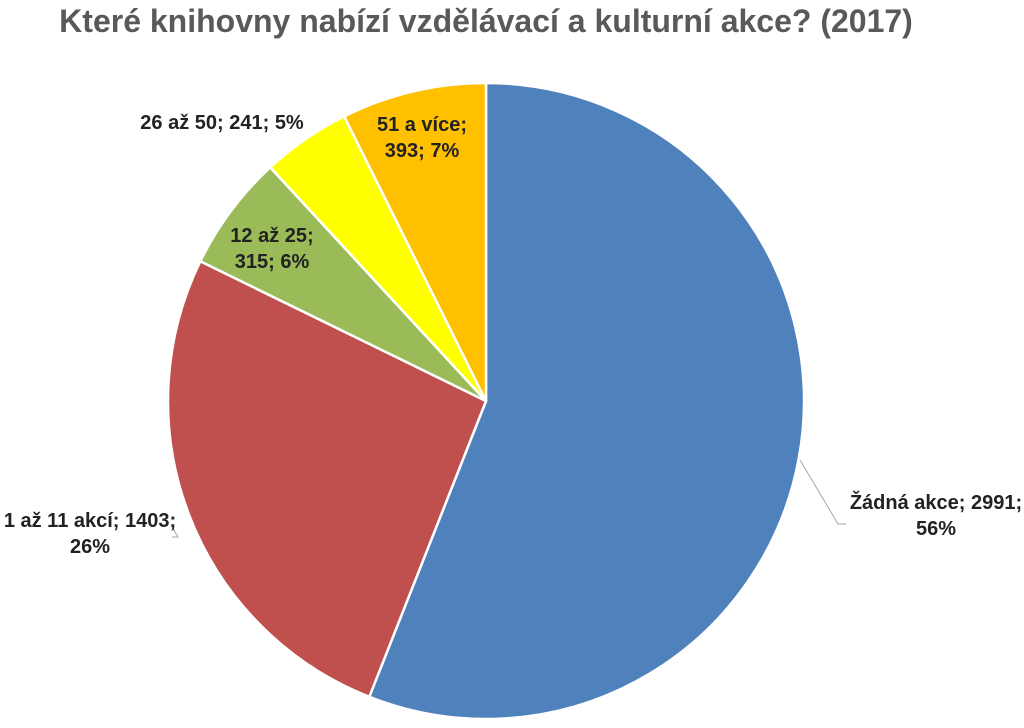  Describe the element at coordinates (422, 125) in the screenshot. I see `slice-label-line: 51 a více;` at that location.